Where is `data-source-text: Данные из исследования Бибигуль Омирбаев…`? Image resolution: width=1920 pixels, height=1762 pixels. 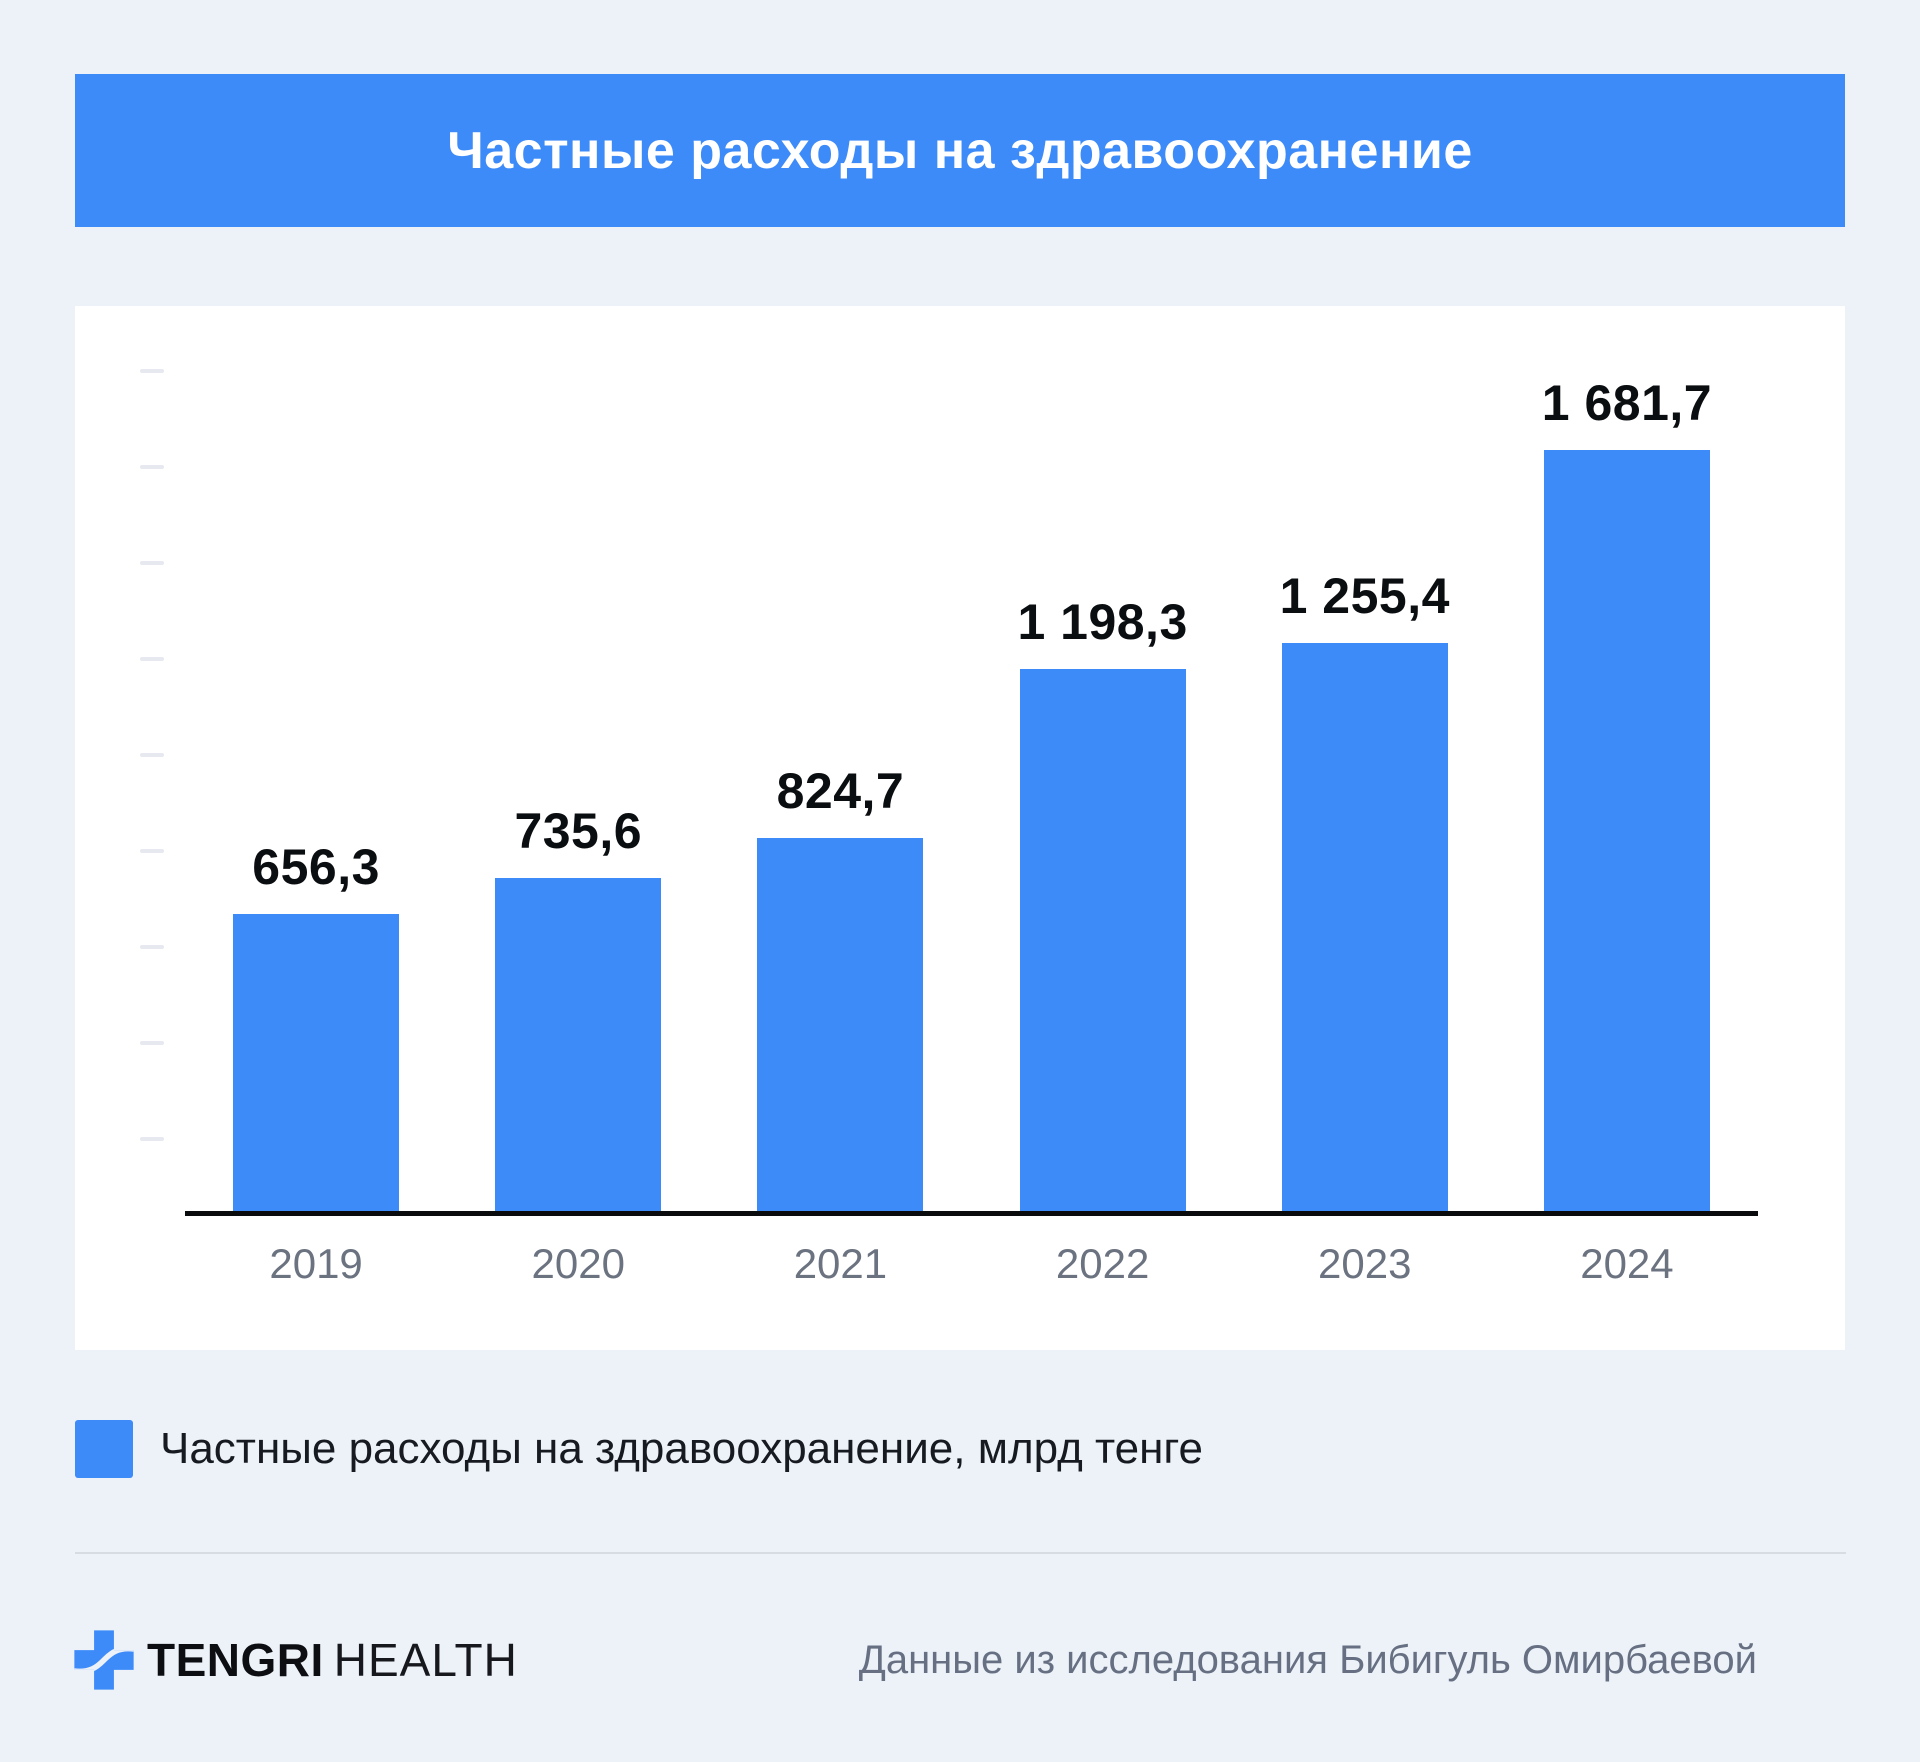
data-source-text: Данные из исследования Бибигуль Омирбаев… is located at coordinates (1307, 1659).